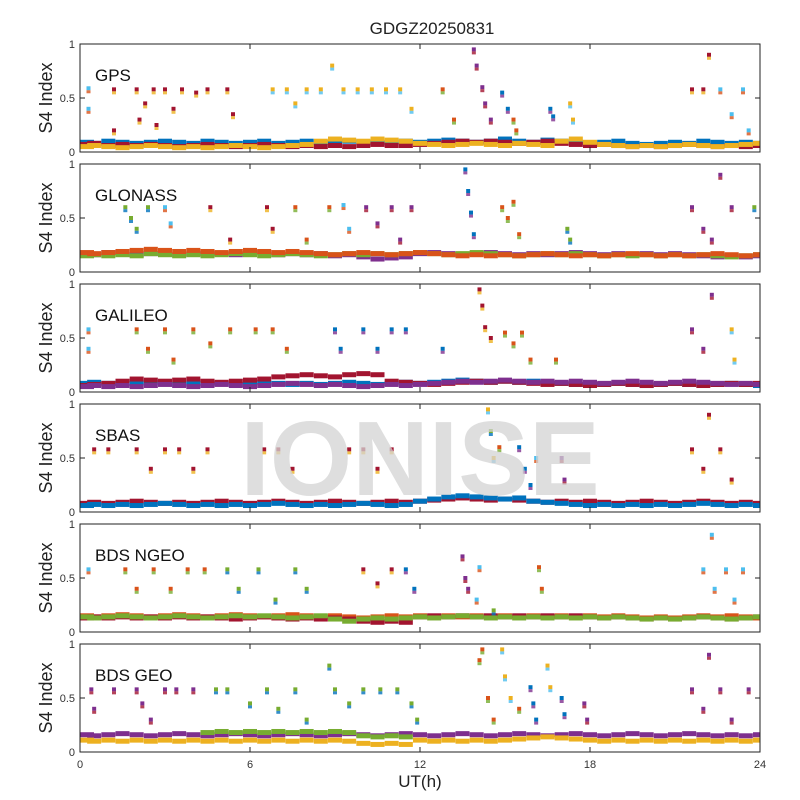 The height and width of the screenshot is (800, 800). What do you see at coordinates (72, 153) in the screenshot?
I see `y-tick-label: 0` at bounding box center [72, 153].